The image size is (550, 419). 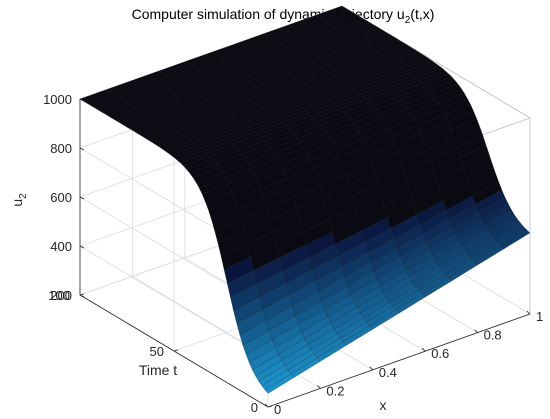 I want to click on z-axis-label-subscript: 2, so click(x=23, y=196).